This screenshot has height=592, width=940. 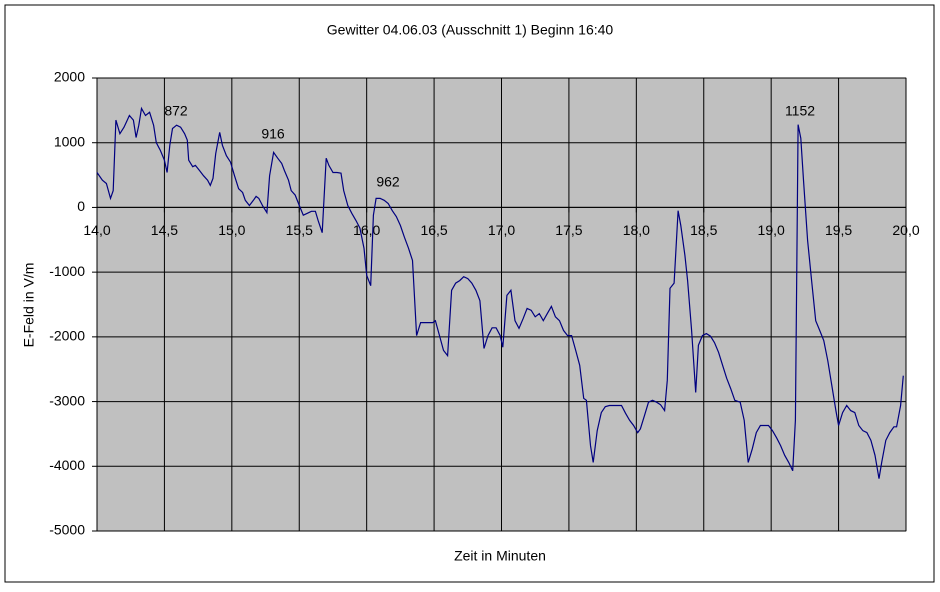 I want to click on x-axis-label: Zeit in Minuten, so click(x=500, y=556).